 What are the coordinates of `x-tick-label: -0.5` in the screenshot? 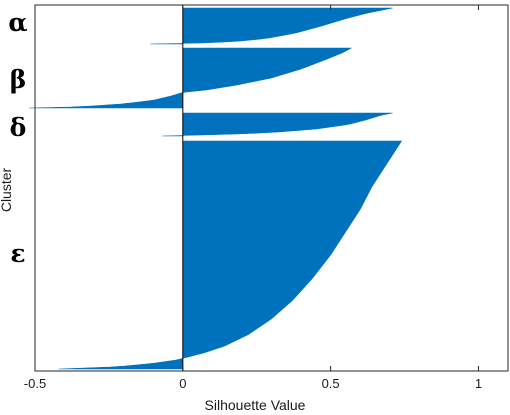 It's located at (35, 383).